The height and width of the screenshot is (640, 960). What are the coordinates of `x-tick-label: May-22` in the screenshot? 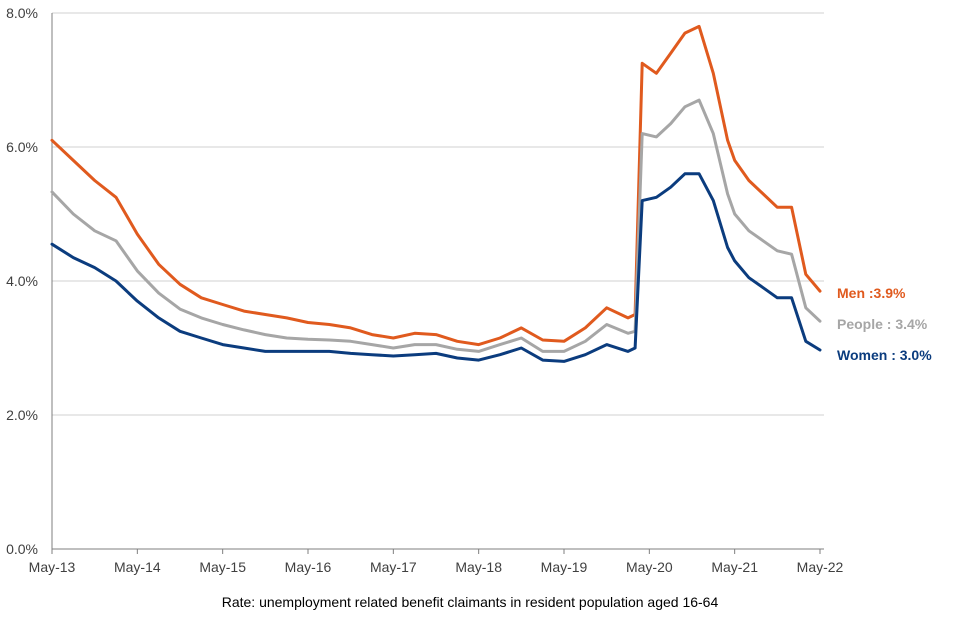 It's located at (820, 567).